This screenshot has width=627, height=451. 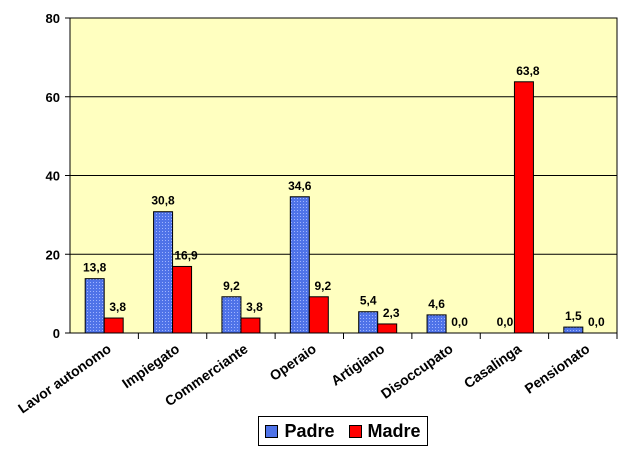 I want to click on y-tick-label: 40, so click(x=53, y=176).